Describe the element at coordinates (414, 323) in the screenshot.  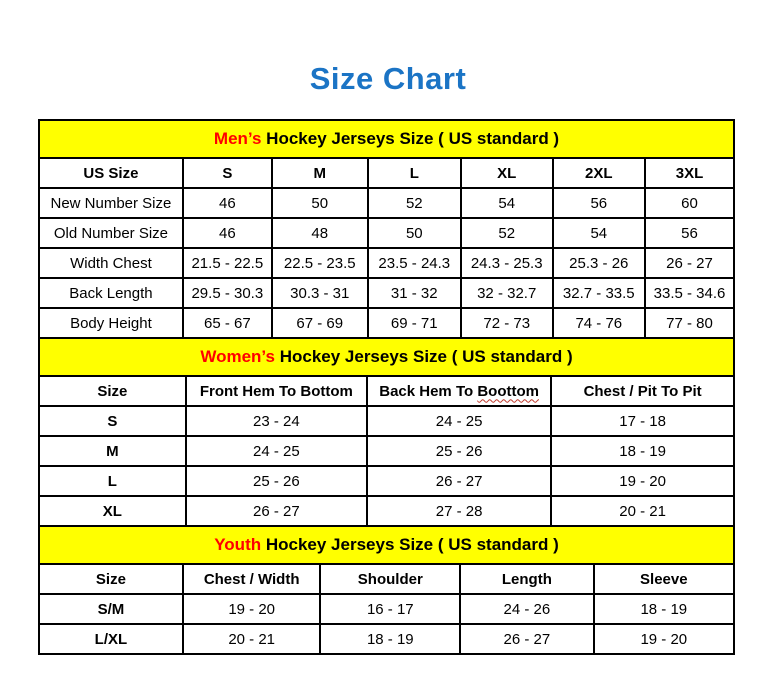
I see `value-cell: 69 - 71` at that location.